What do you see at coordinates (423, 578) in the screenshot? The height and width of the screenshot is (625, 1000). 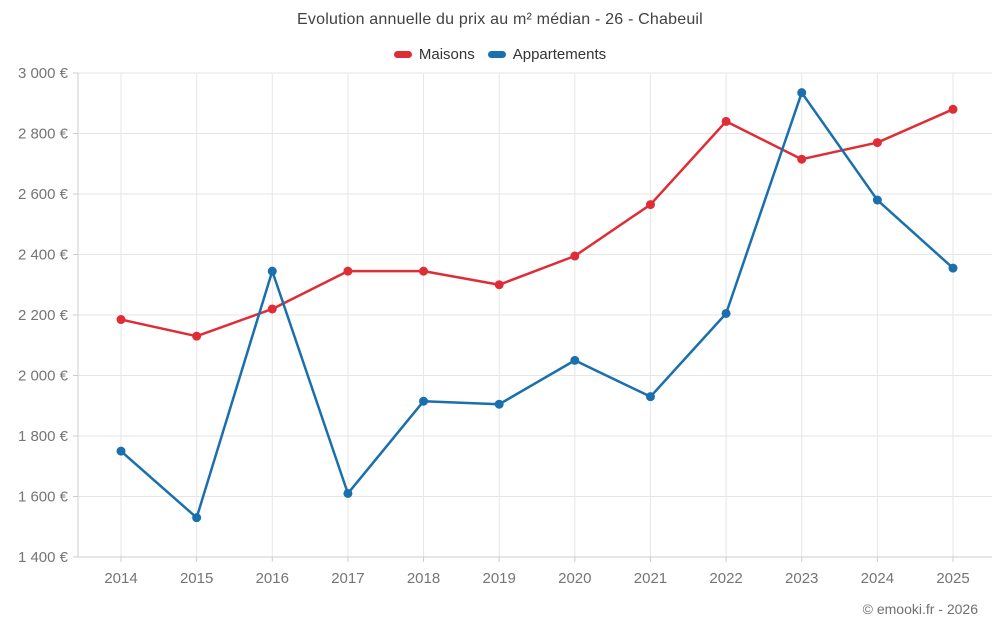 I see `x-axis-label: 2018` at bounding box center [423, 578].